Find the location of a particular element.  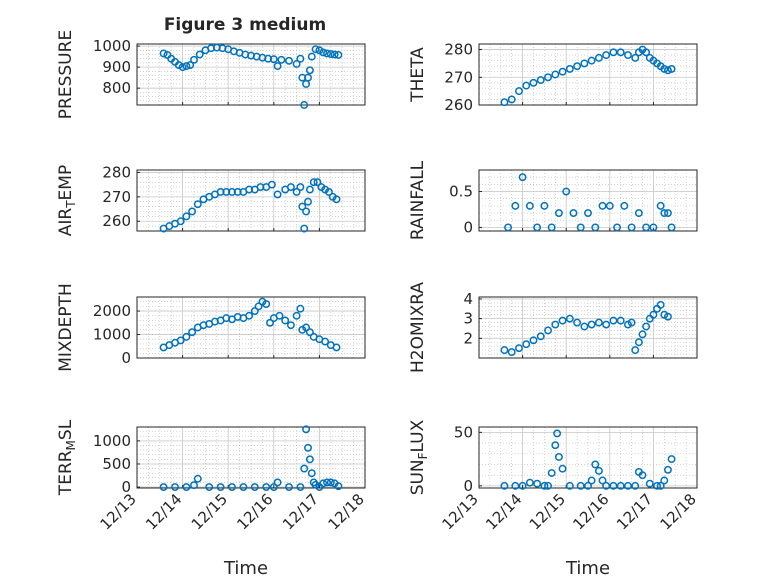

chart-panel: 260 270 280 THETA is located at coordinates (553, 77).